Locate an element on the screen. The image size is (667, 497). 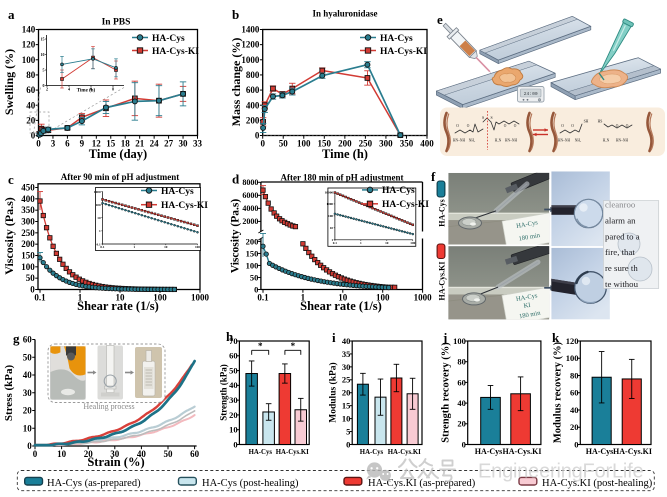
svg-text: HA-Cys (as-prepared) is located at coordinates (94, 483).